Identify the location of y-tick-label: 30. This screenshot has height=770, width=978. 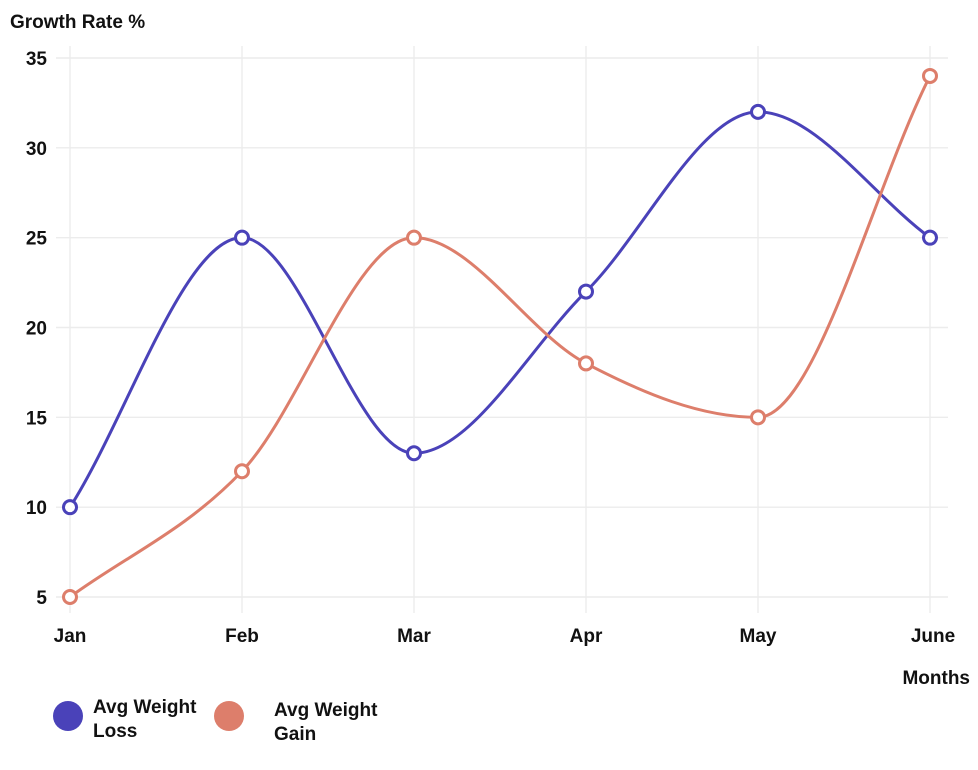
(36, 149).